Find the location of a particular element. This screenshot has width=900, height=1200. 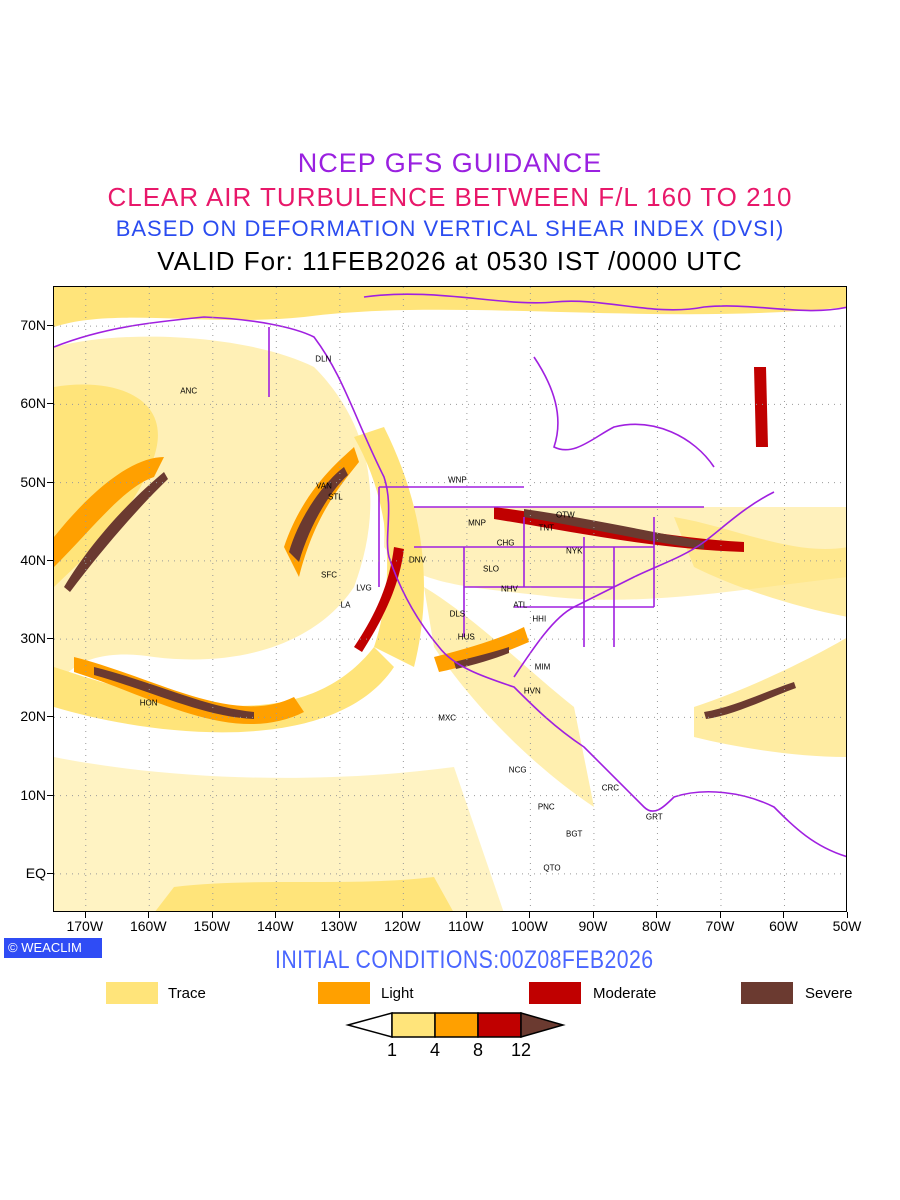

lon-label: 160W is located at coordinates (148, 926).